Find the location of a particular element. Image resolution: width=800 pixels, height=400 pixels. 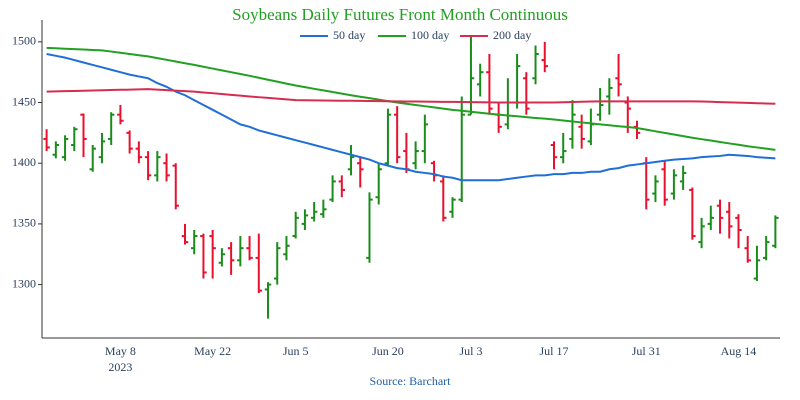

ma-line is located at coordinates (411, 96).